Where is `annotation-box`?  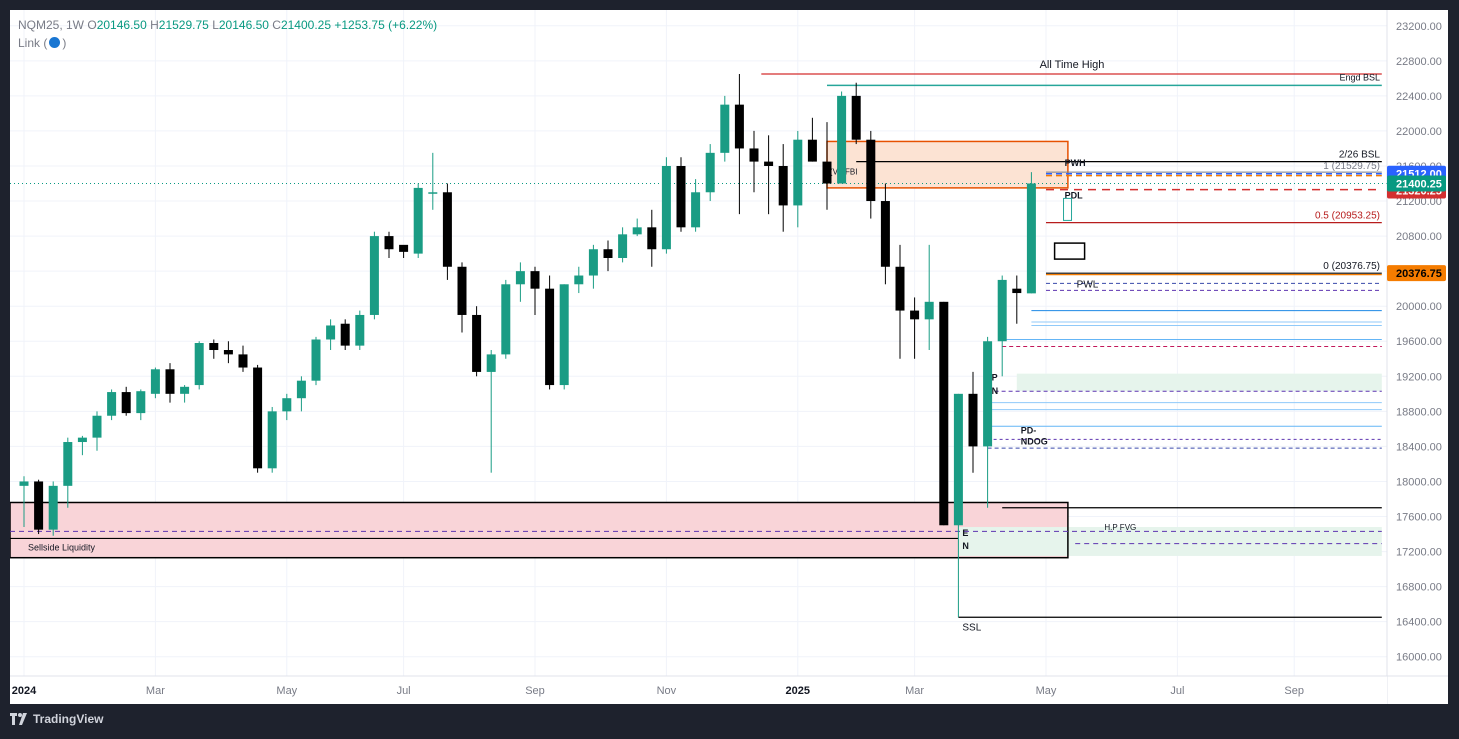 annotation-box is located at coordinates (1069, 251).